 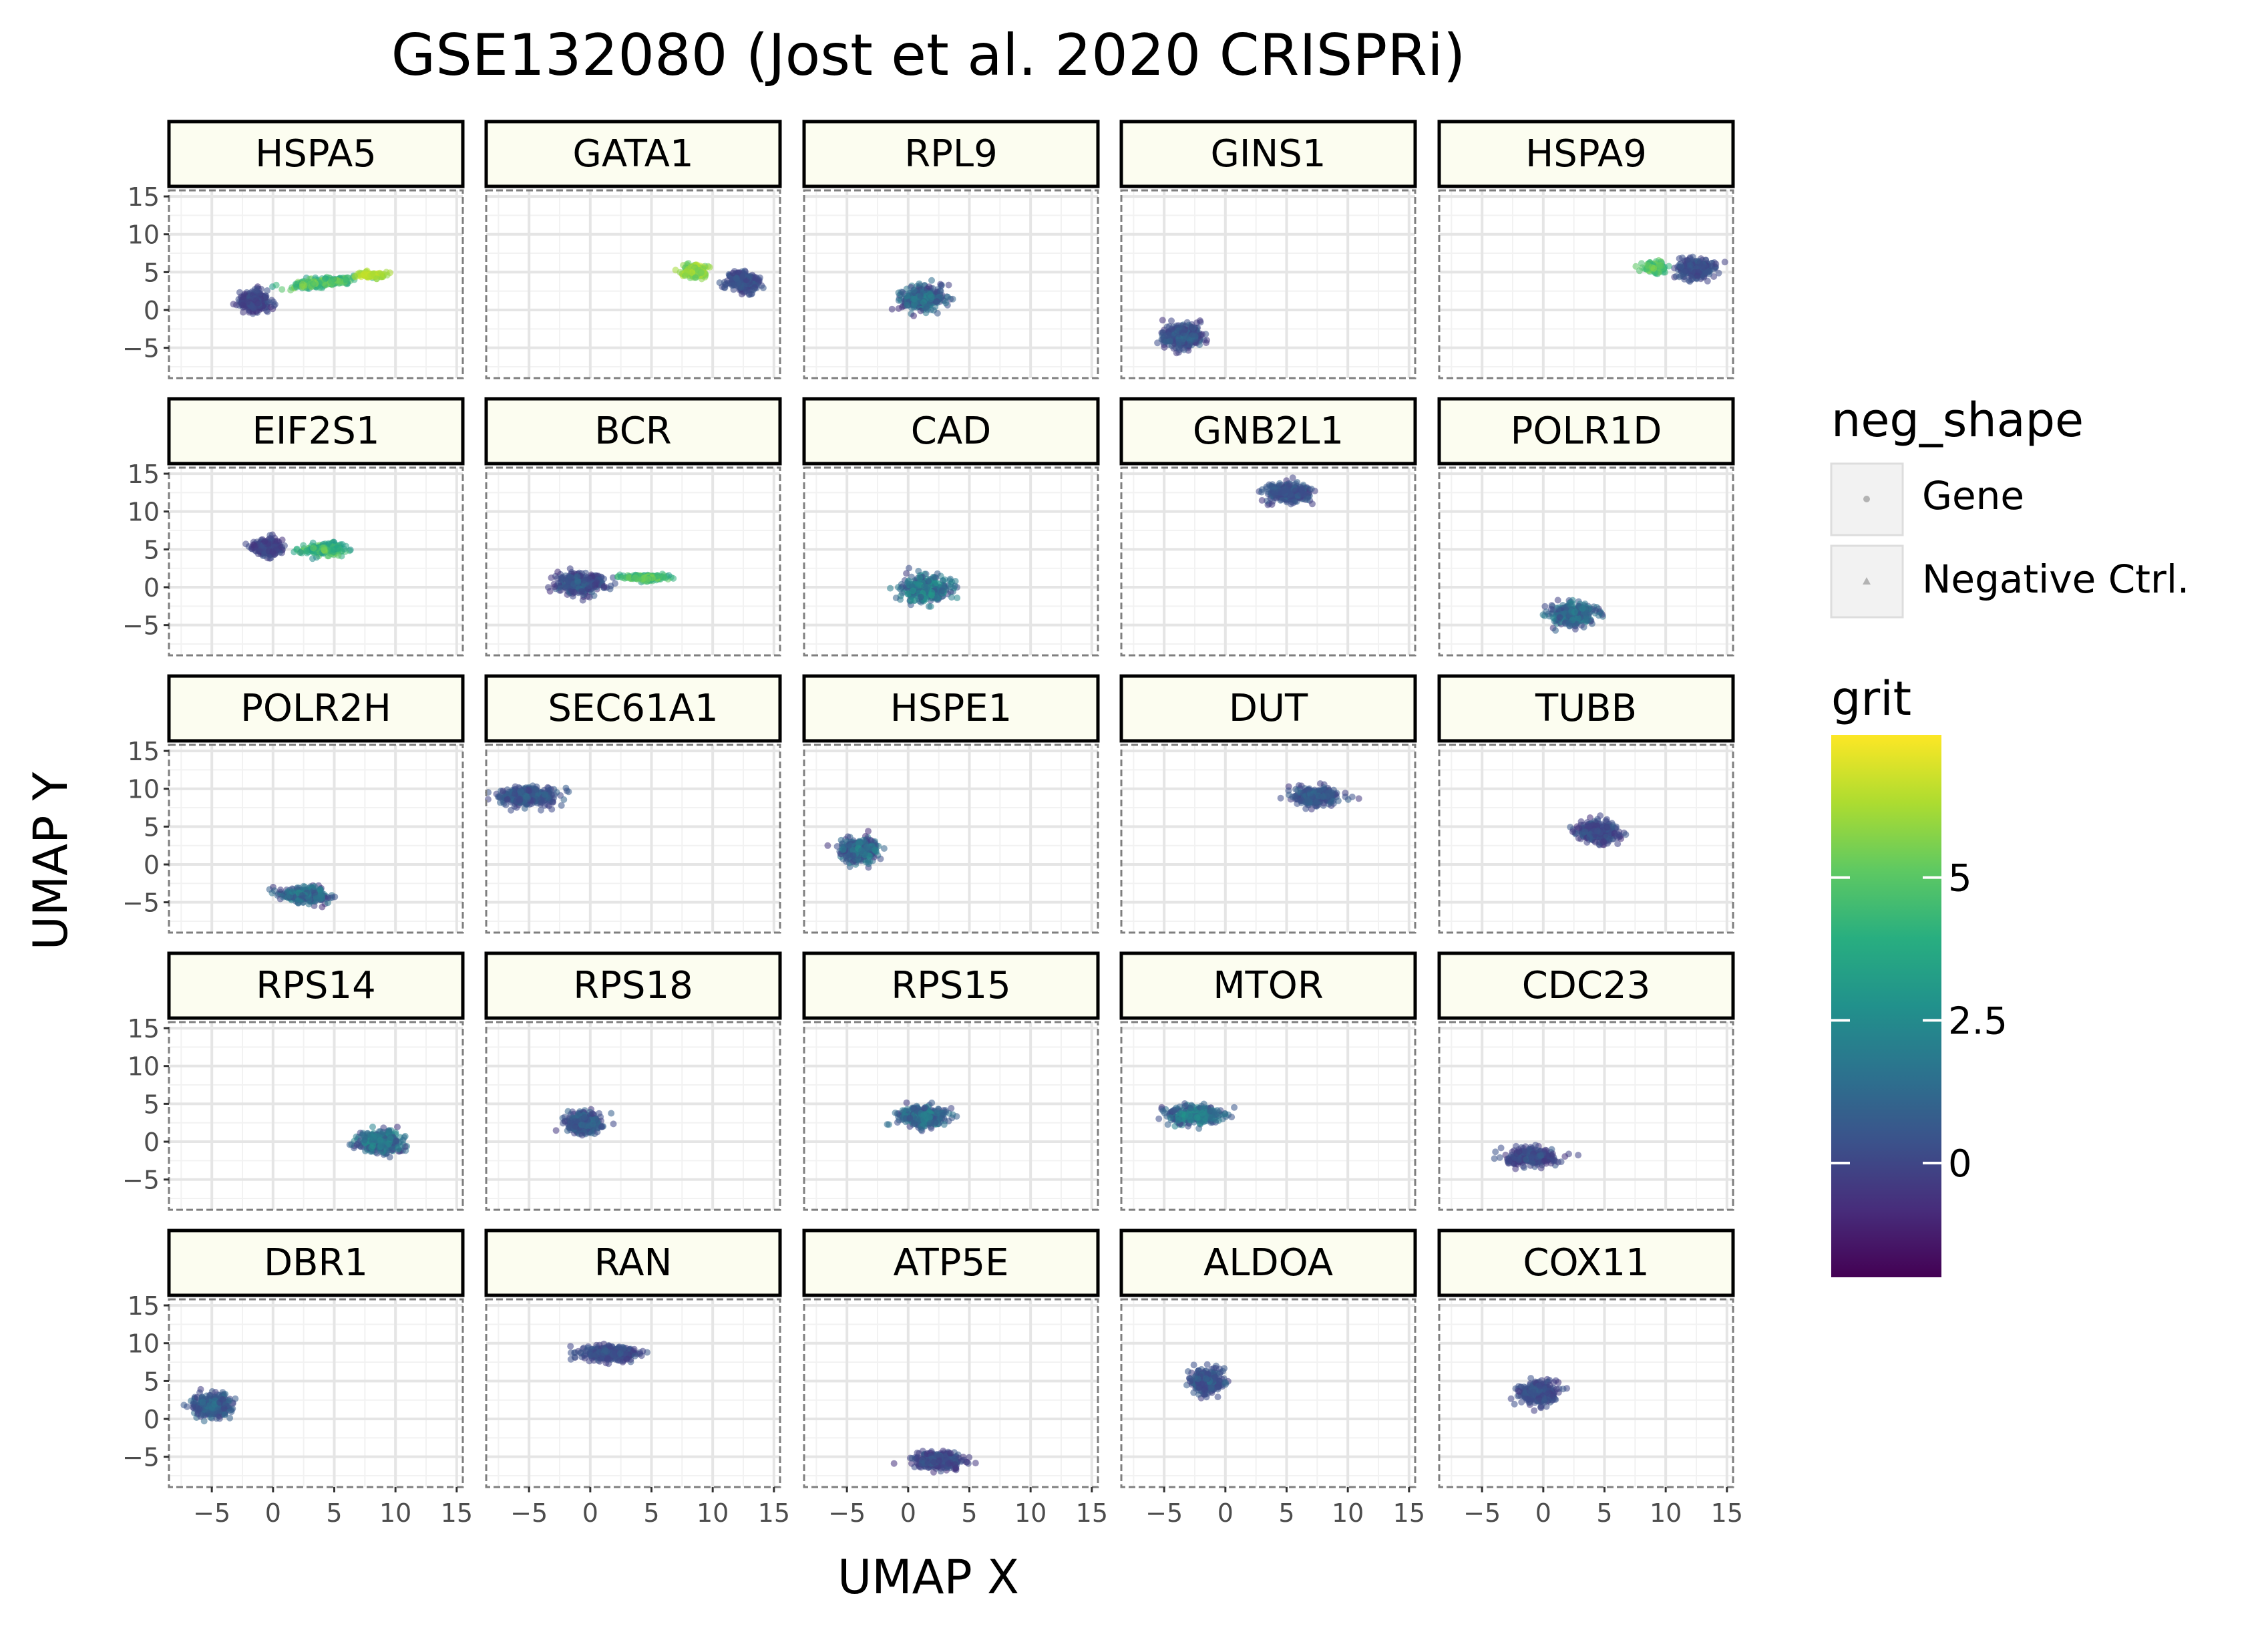 I want to click on facet-strip-label: GNB2L1, so click(x=1268, y=431).